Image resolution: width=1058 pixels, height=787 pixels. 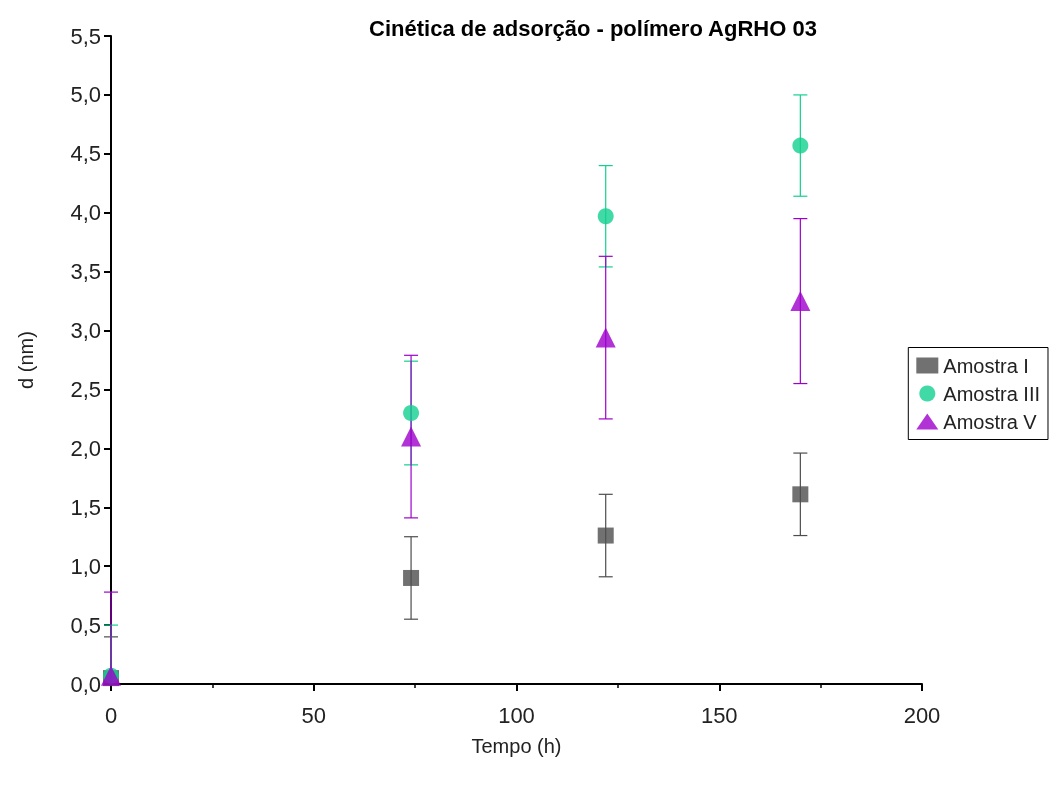 What do you see at coordinates (85, 213) in the screenshot?
I see `y-tick-label: 4,0` at bounding box center [85, 213].